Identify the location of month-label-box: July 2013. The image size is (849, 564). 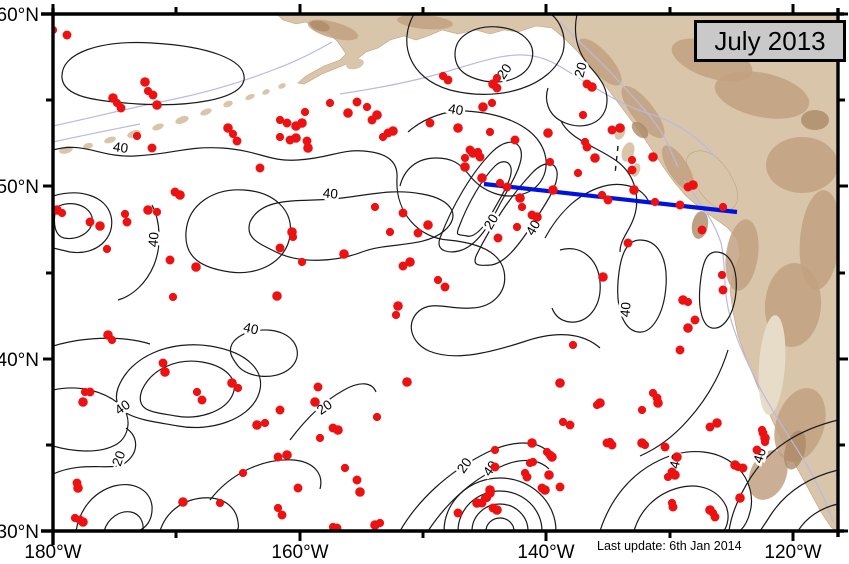
(770, 41).